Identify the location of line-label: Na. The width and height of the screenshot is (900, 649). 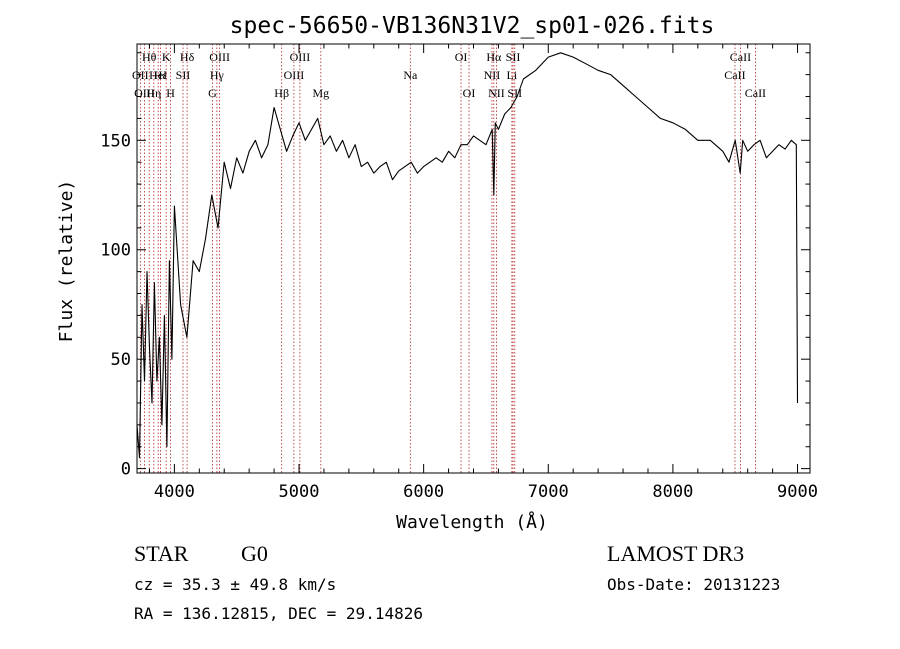
(410, 75).